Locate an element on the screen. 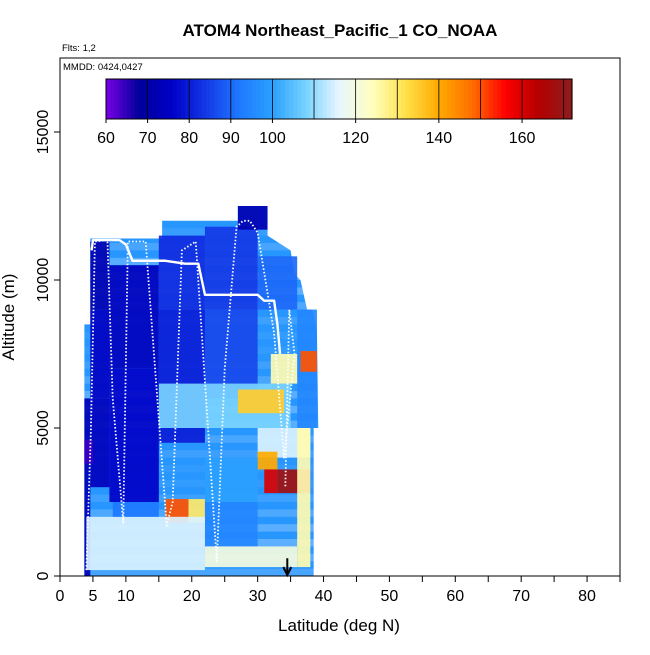  annotation-flights: Flts: 1,2 is located at coordinates (79, 48).